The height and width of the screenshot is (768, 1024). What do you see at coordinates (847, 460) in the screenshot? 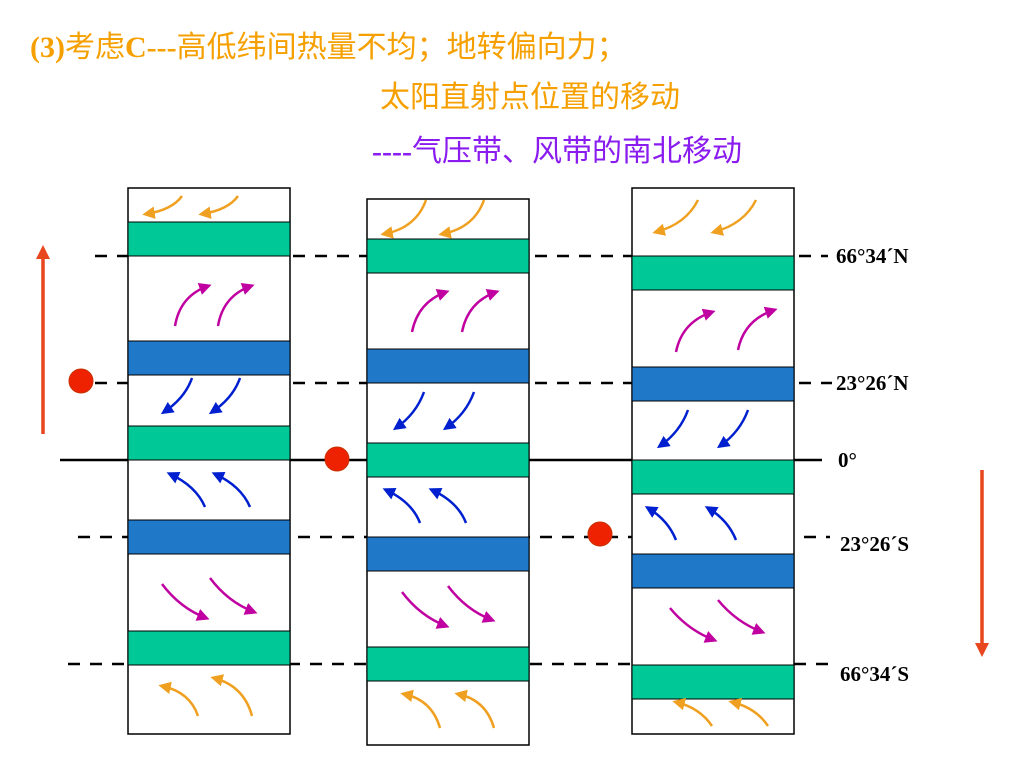
I see `label-equator: 0°` at bounding box center [847, 460].